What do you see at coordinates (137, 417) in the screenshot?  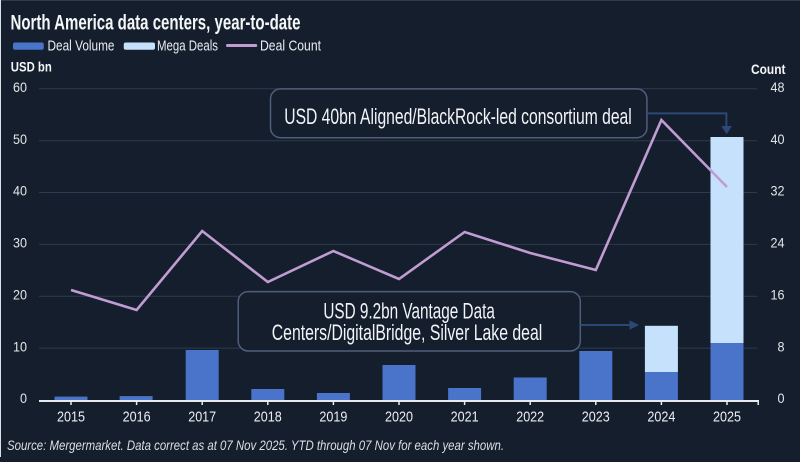 I see `svg-text: 2016` at bounding box center [137, 417].